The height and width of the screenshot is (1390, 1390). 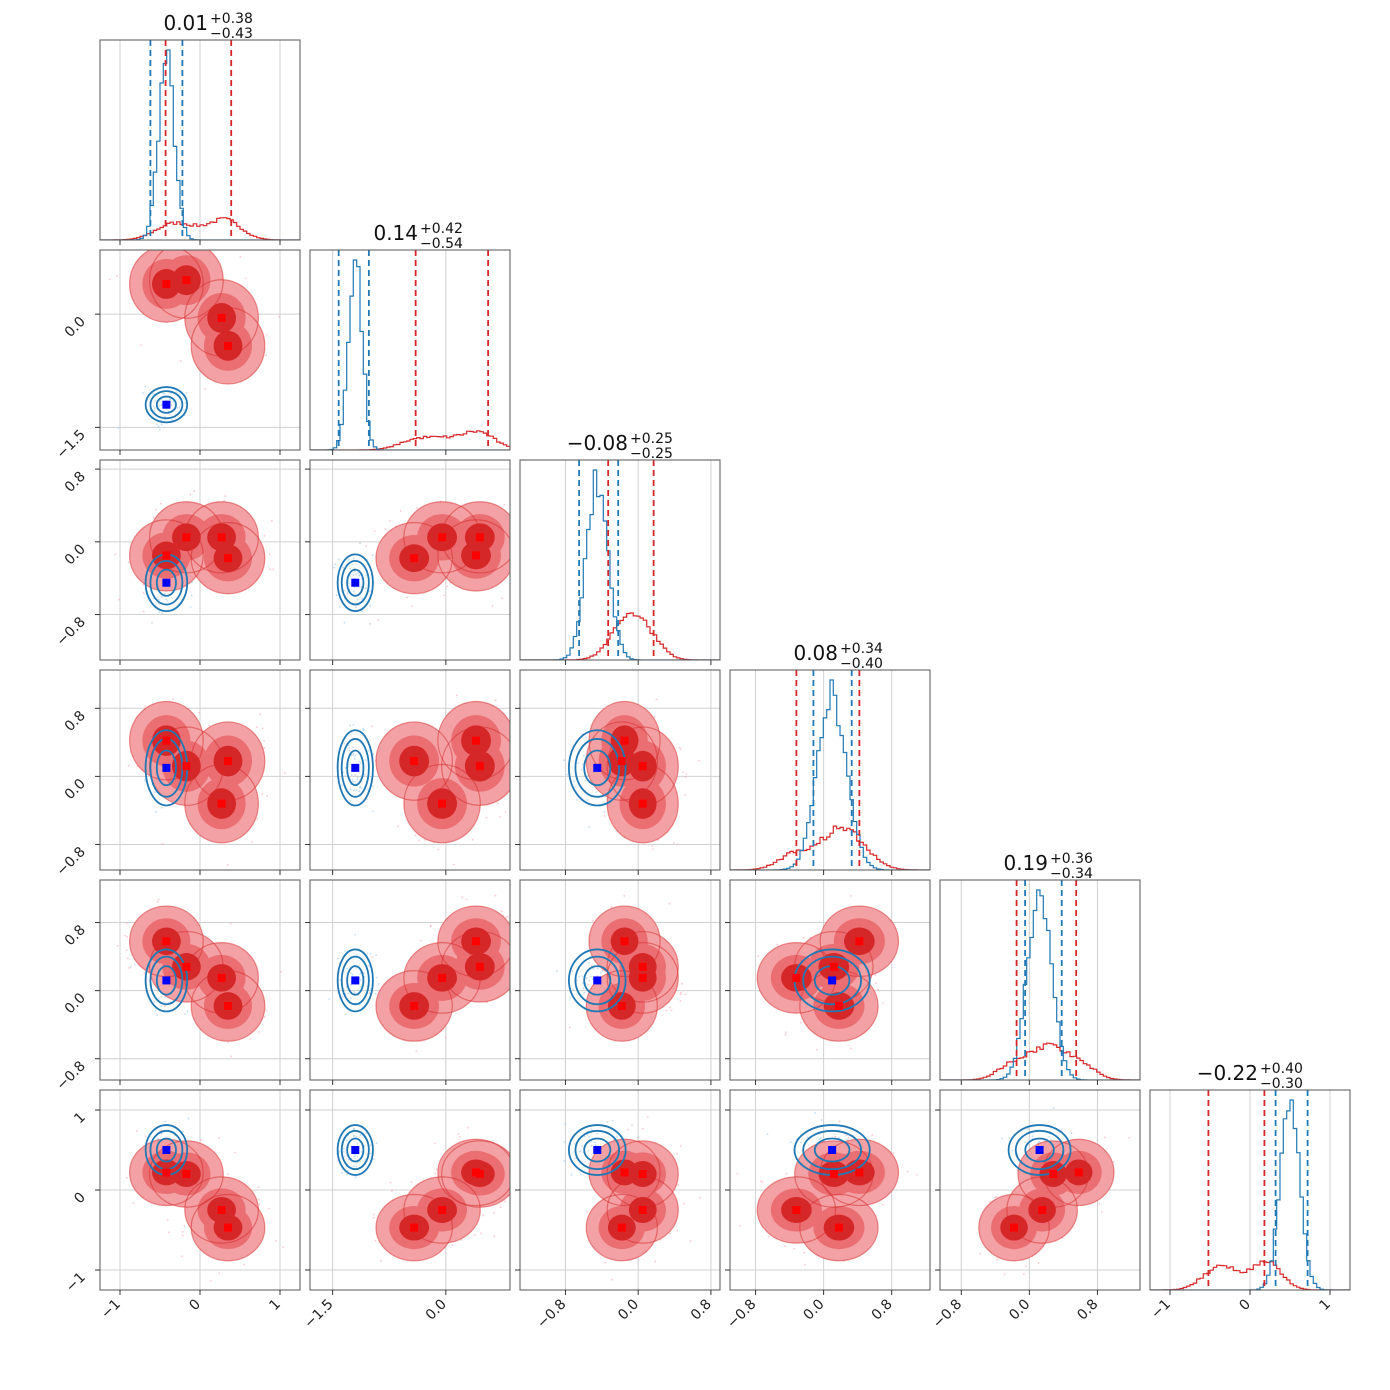 What do you see at coordinates (76, 1283) in the screenshot?
I see `y-tick-label: −1` at bounding box center [76, 1283].